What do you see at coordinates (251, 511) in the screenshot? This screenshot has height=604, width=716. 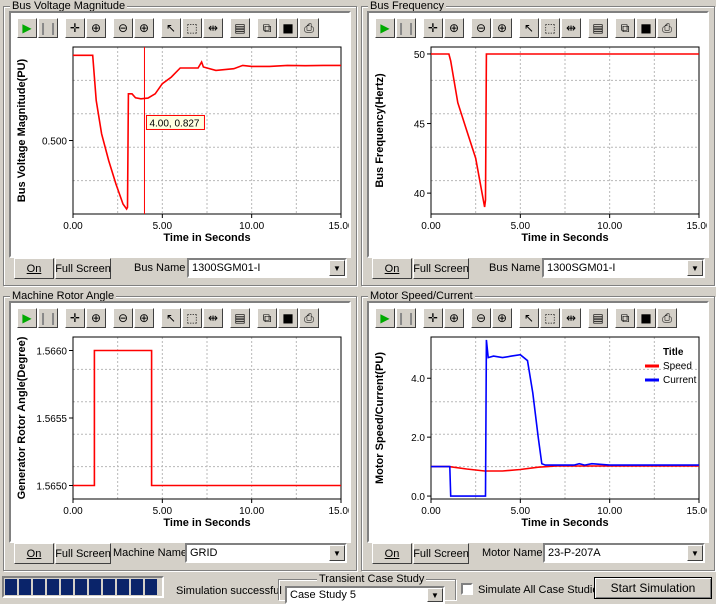 I see `x-tick-label: 10.00` at bounding box center [251, 511].